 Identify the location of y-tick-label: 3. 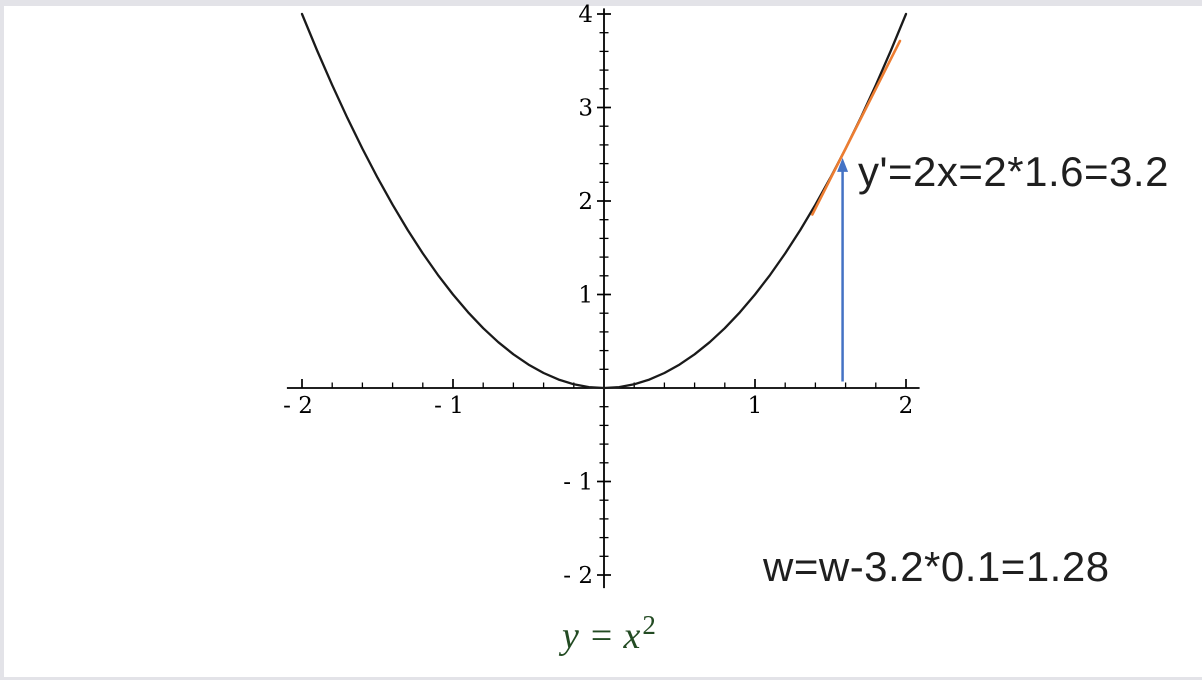
(585, 109).